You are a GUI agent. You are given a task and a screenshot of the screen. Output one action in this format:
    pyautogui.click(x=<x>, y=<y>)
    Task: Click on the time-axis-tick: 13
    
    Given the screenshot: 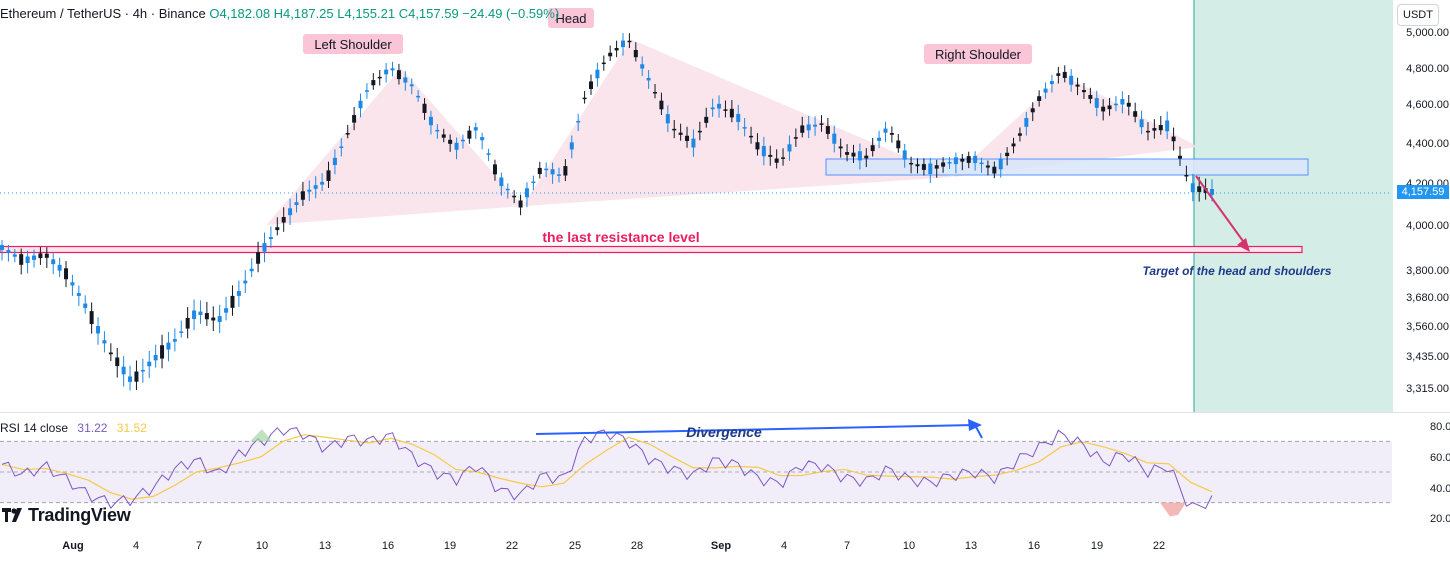 What is the action you would take?
    pyautogui.click(x=971, y=546)
    